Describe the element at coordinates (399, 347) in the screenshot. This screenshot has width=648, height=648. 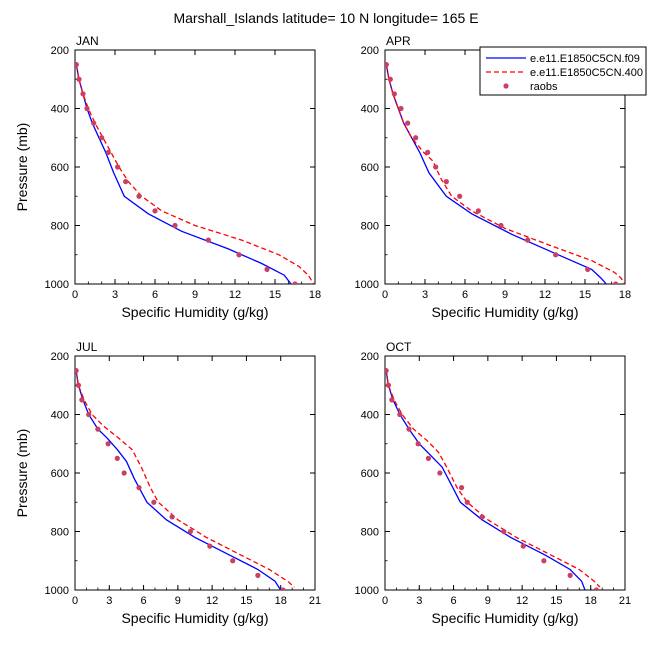
I see `panel-label: OCT` at that location.